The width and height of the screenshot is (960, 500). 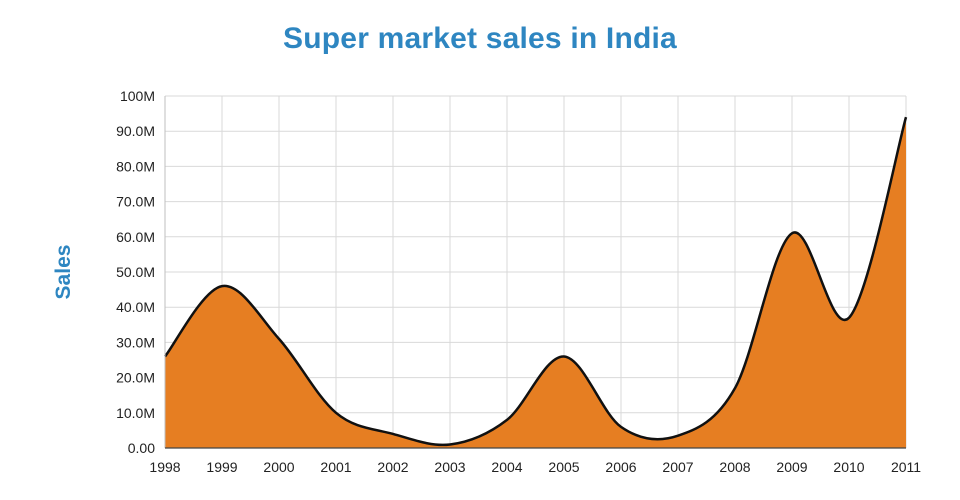 I want to click on x-tick-label: 2005, so click(x=563, y=467).